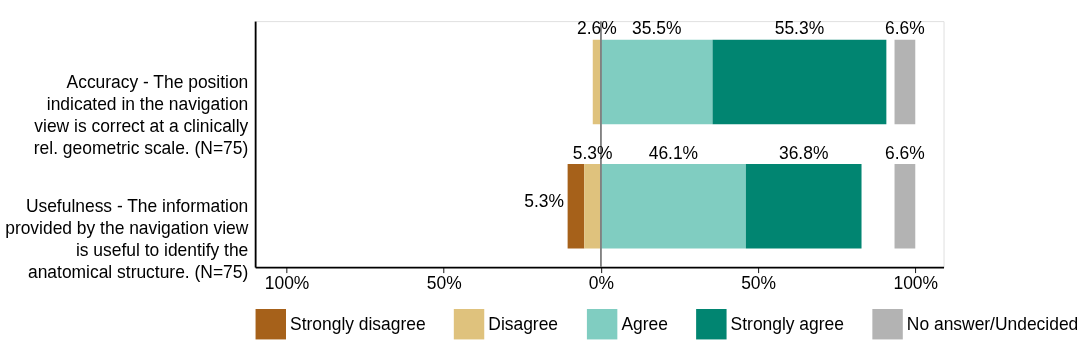 The image size is (1084, 363). What do you see at coordinates (803, 152) in the screenshot?
I see `data-label: 36.8%` at bounding box center [803, 152].